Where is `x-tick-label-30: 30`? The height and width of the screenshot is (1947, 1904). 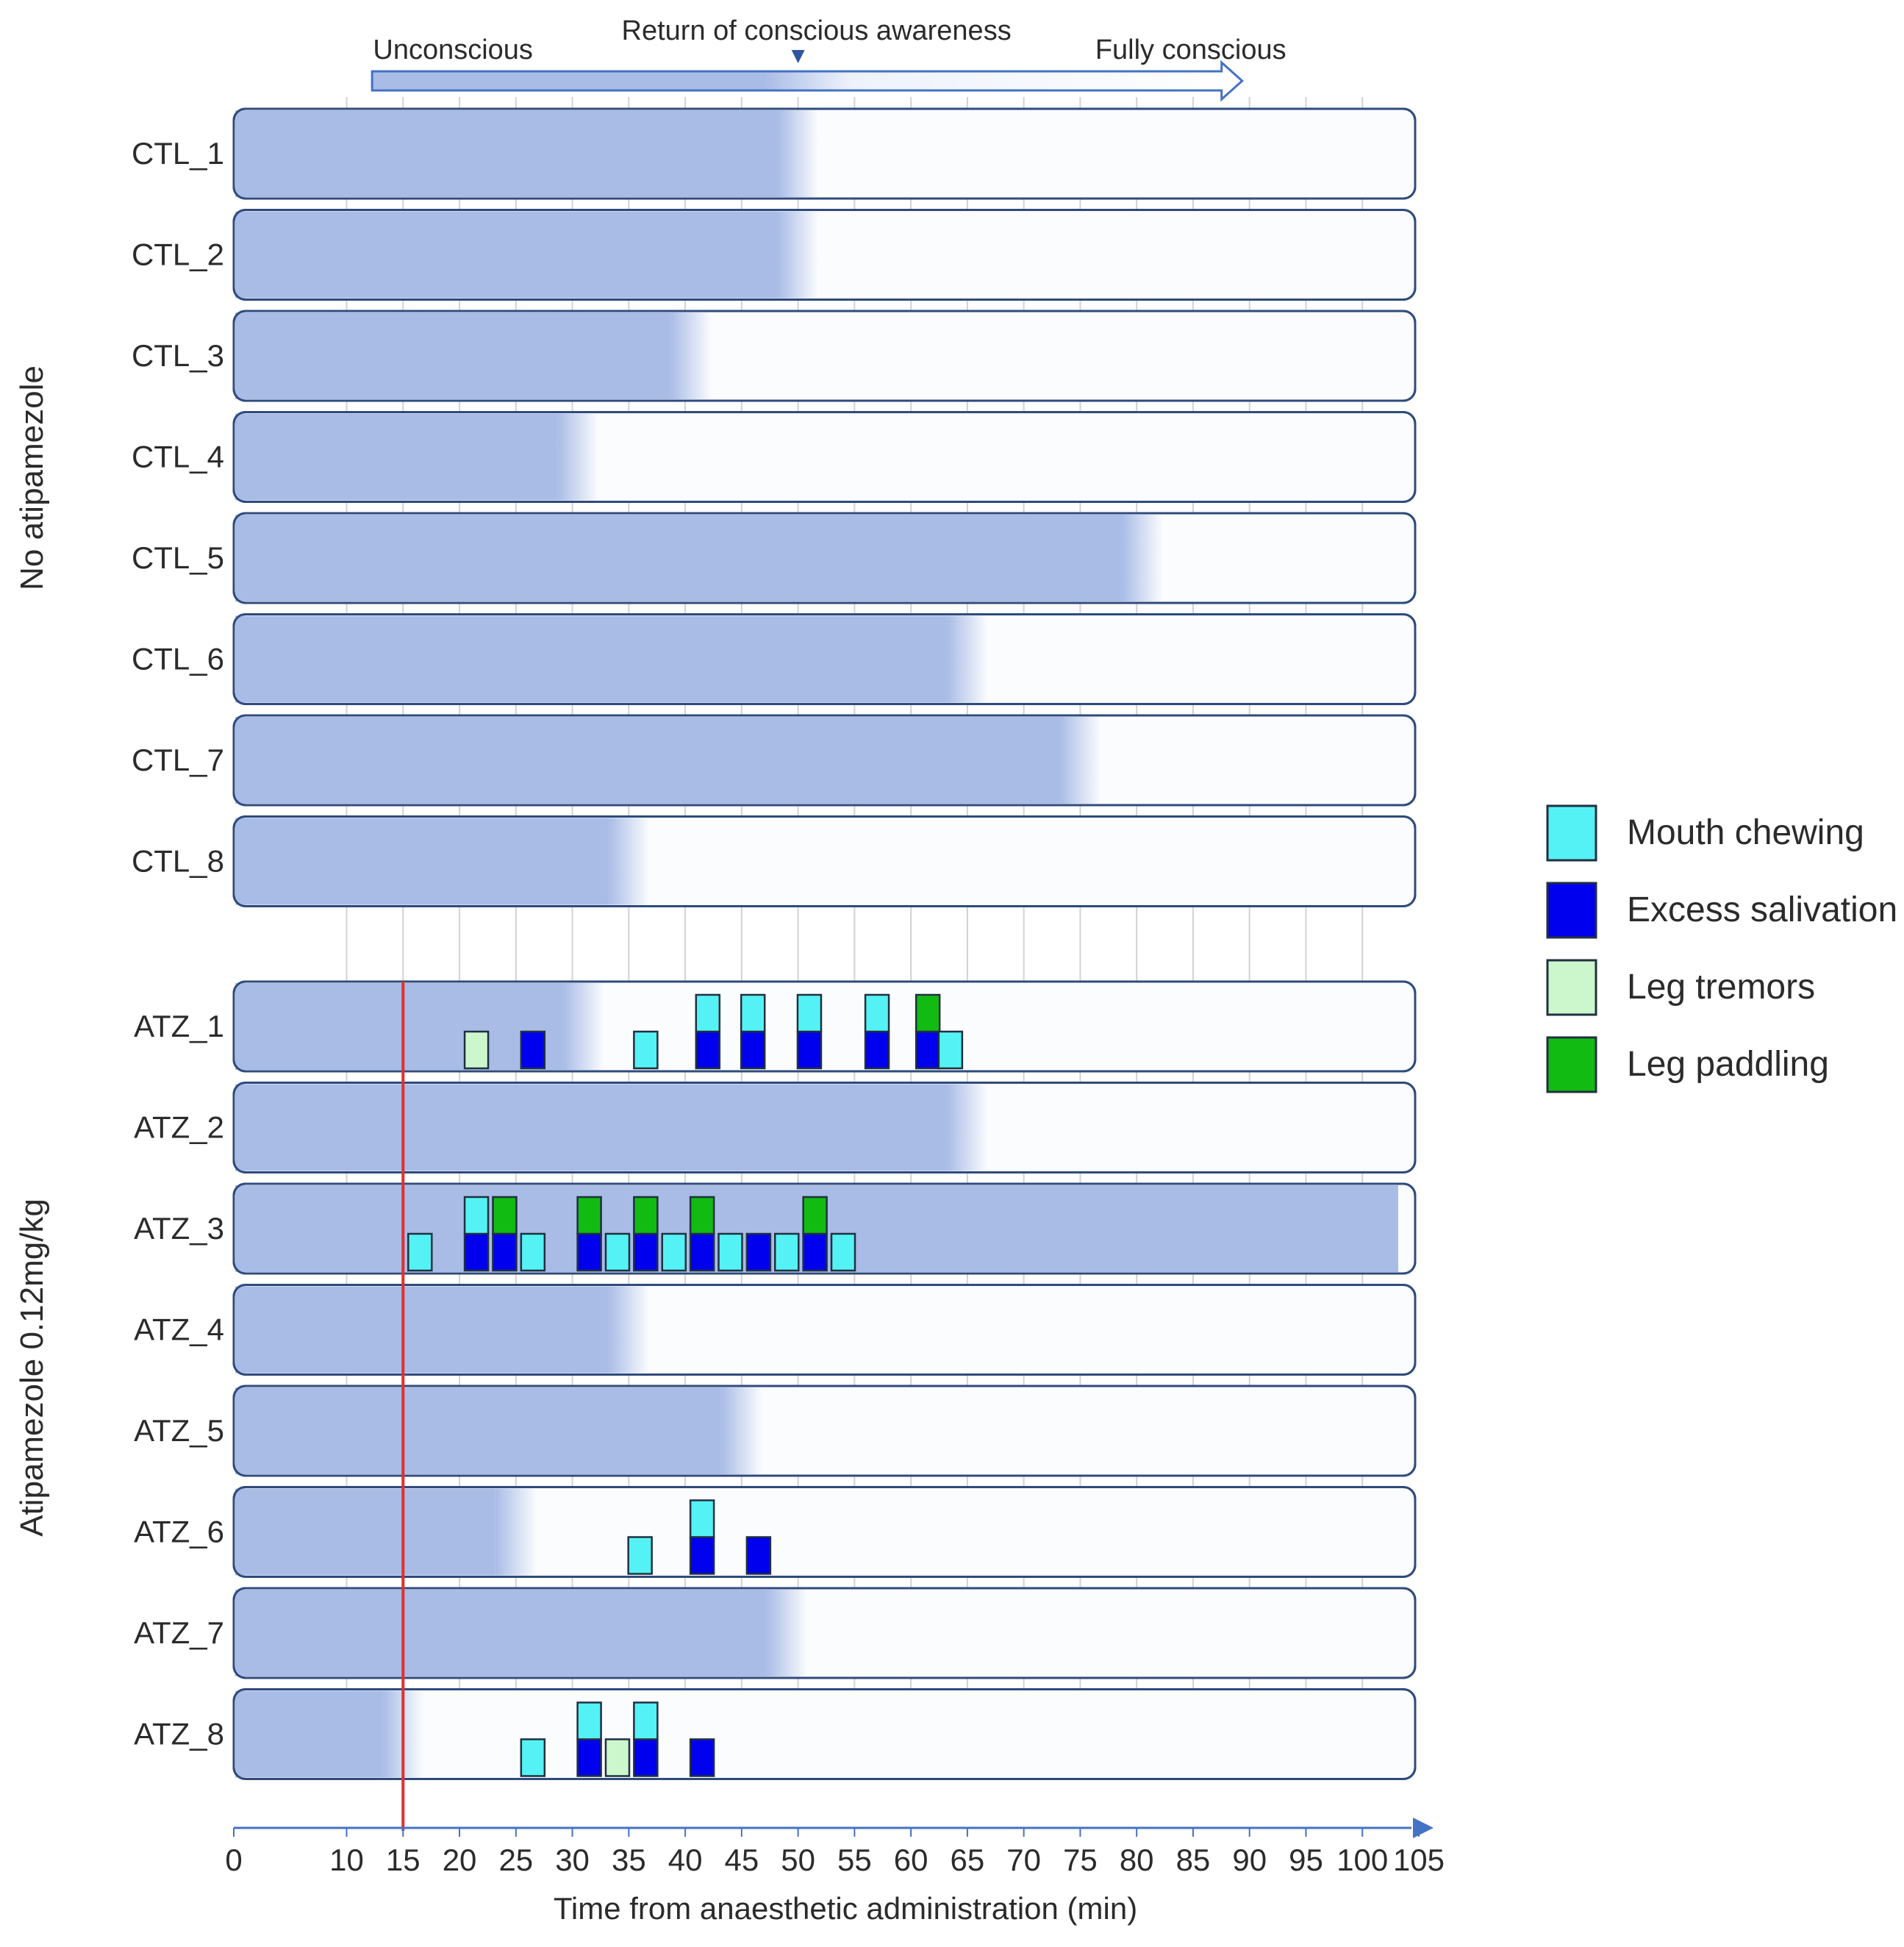 x-tick-label-30: 30 is located at coordinates (573, 1860).